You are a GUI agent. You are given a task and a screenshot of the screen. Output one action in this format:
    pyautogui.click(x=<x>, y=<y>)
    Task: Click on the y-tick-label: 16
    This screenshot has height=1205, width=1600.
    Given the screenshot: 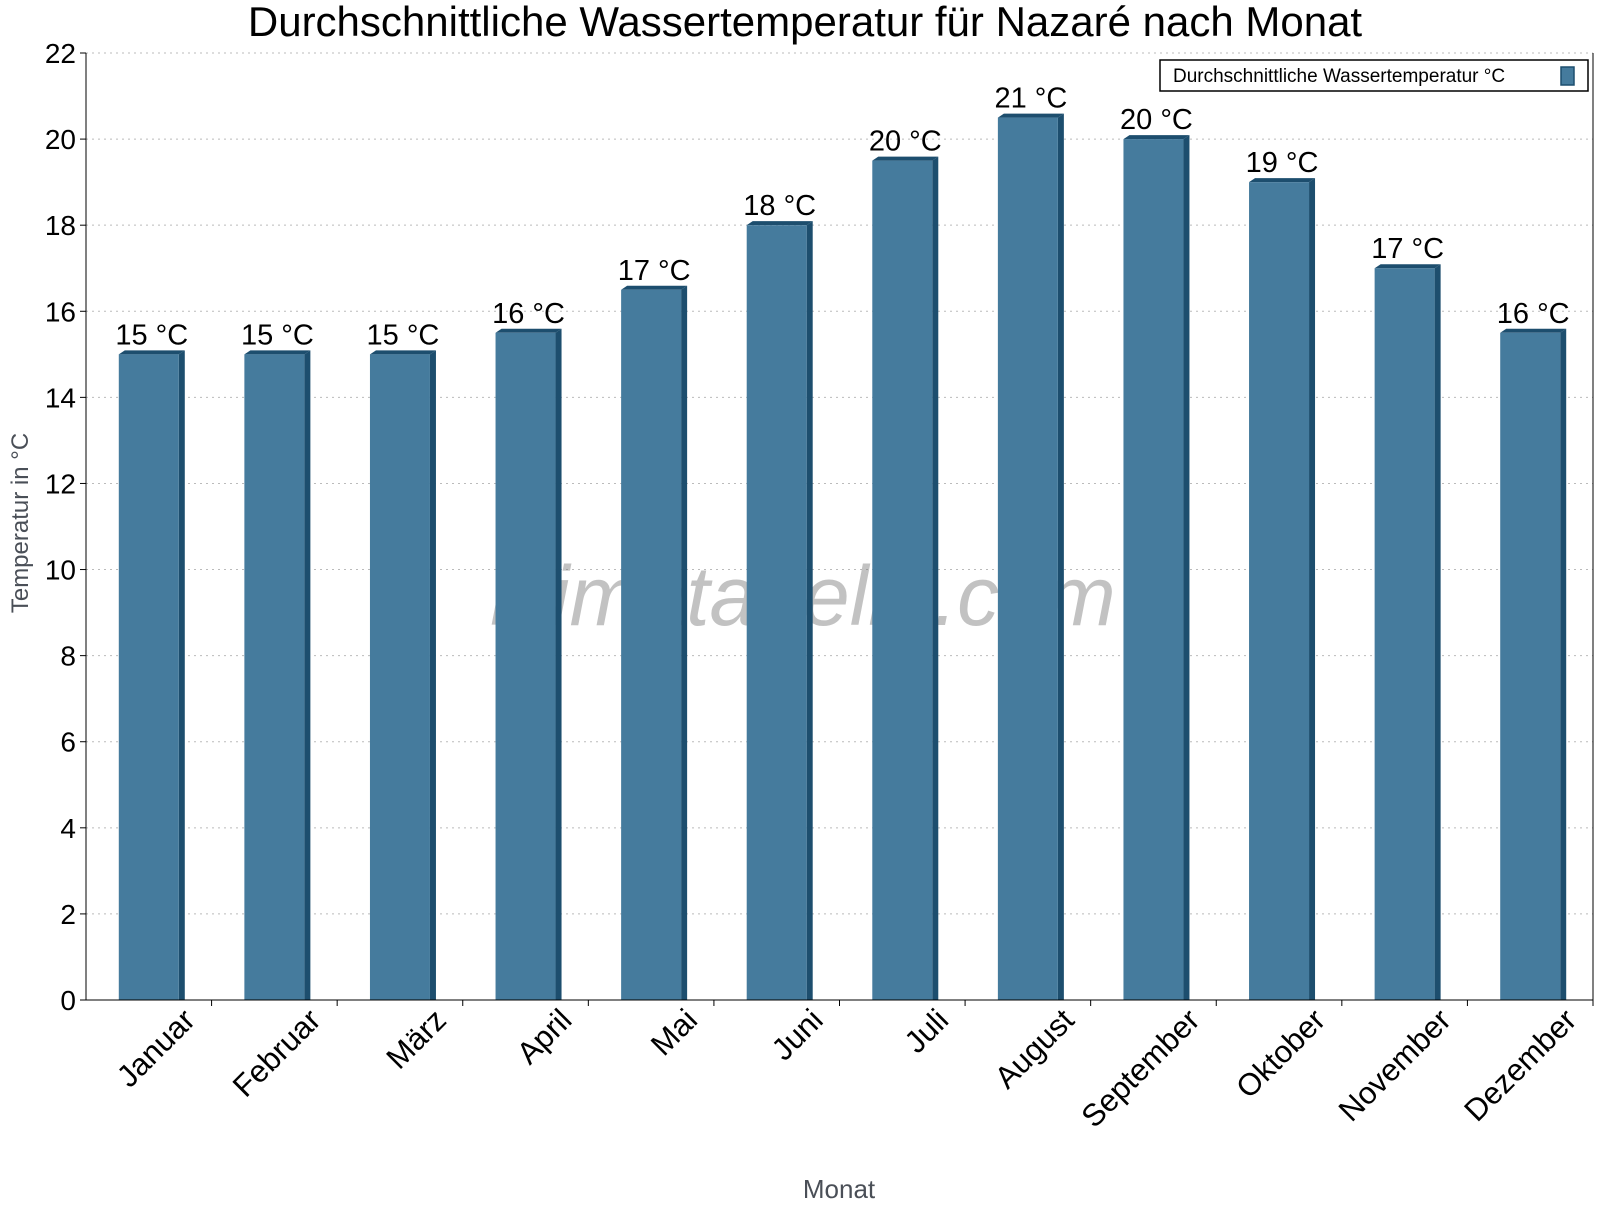 What is the action you would take?
    pyautogui.click(x=60, y=311)
    